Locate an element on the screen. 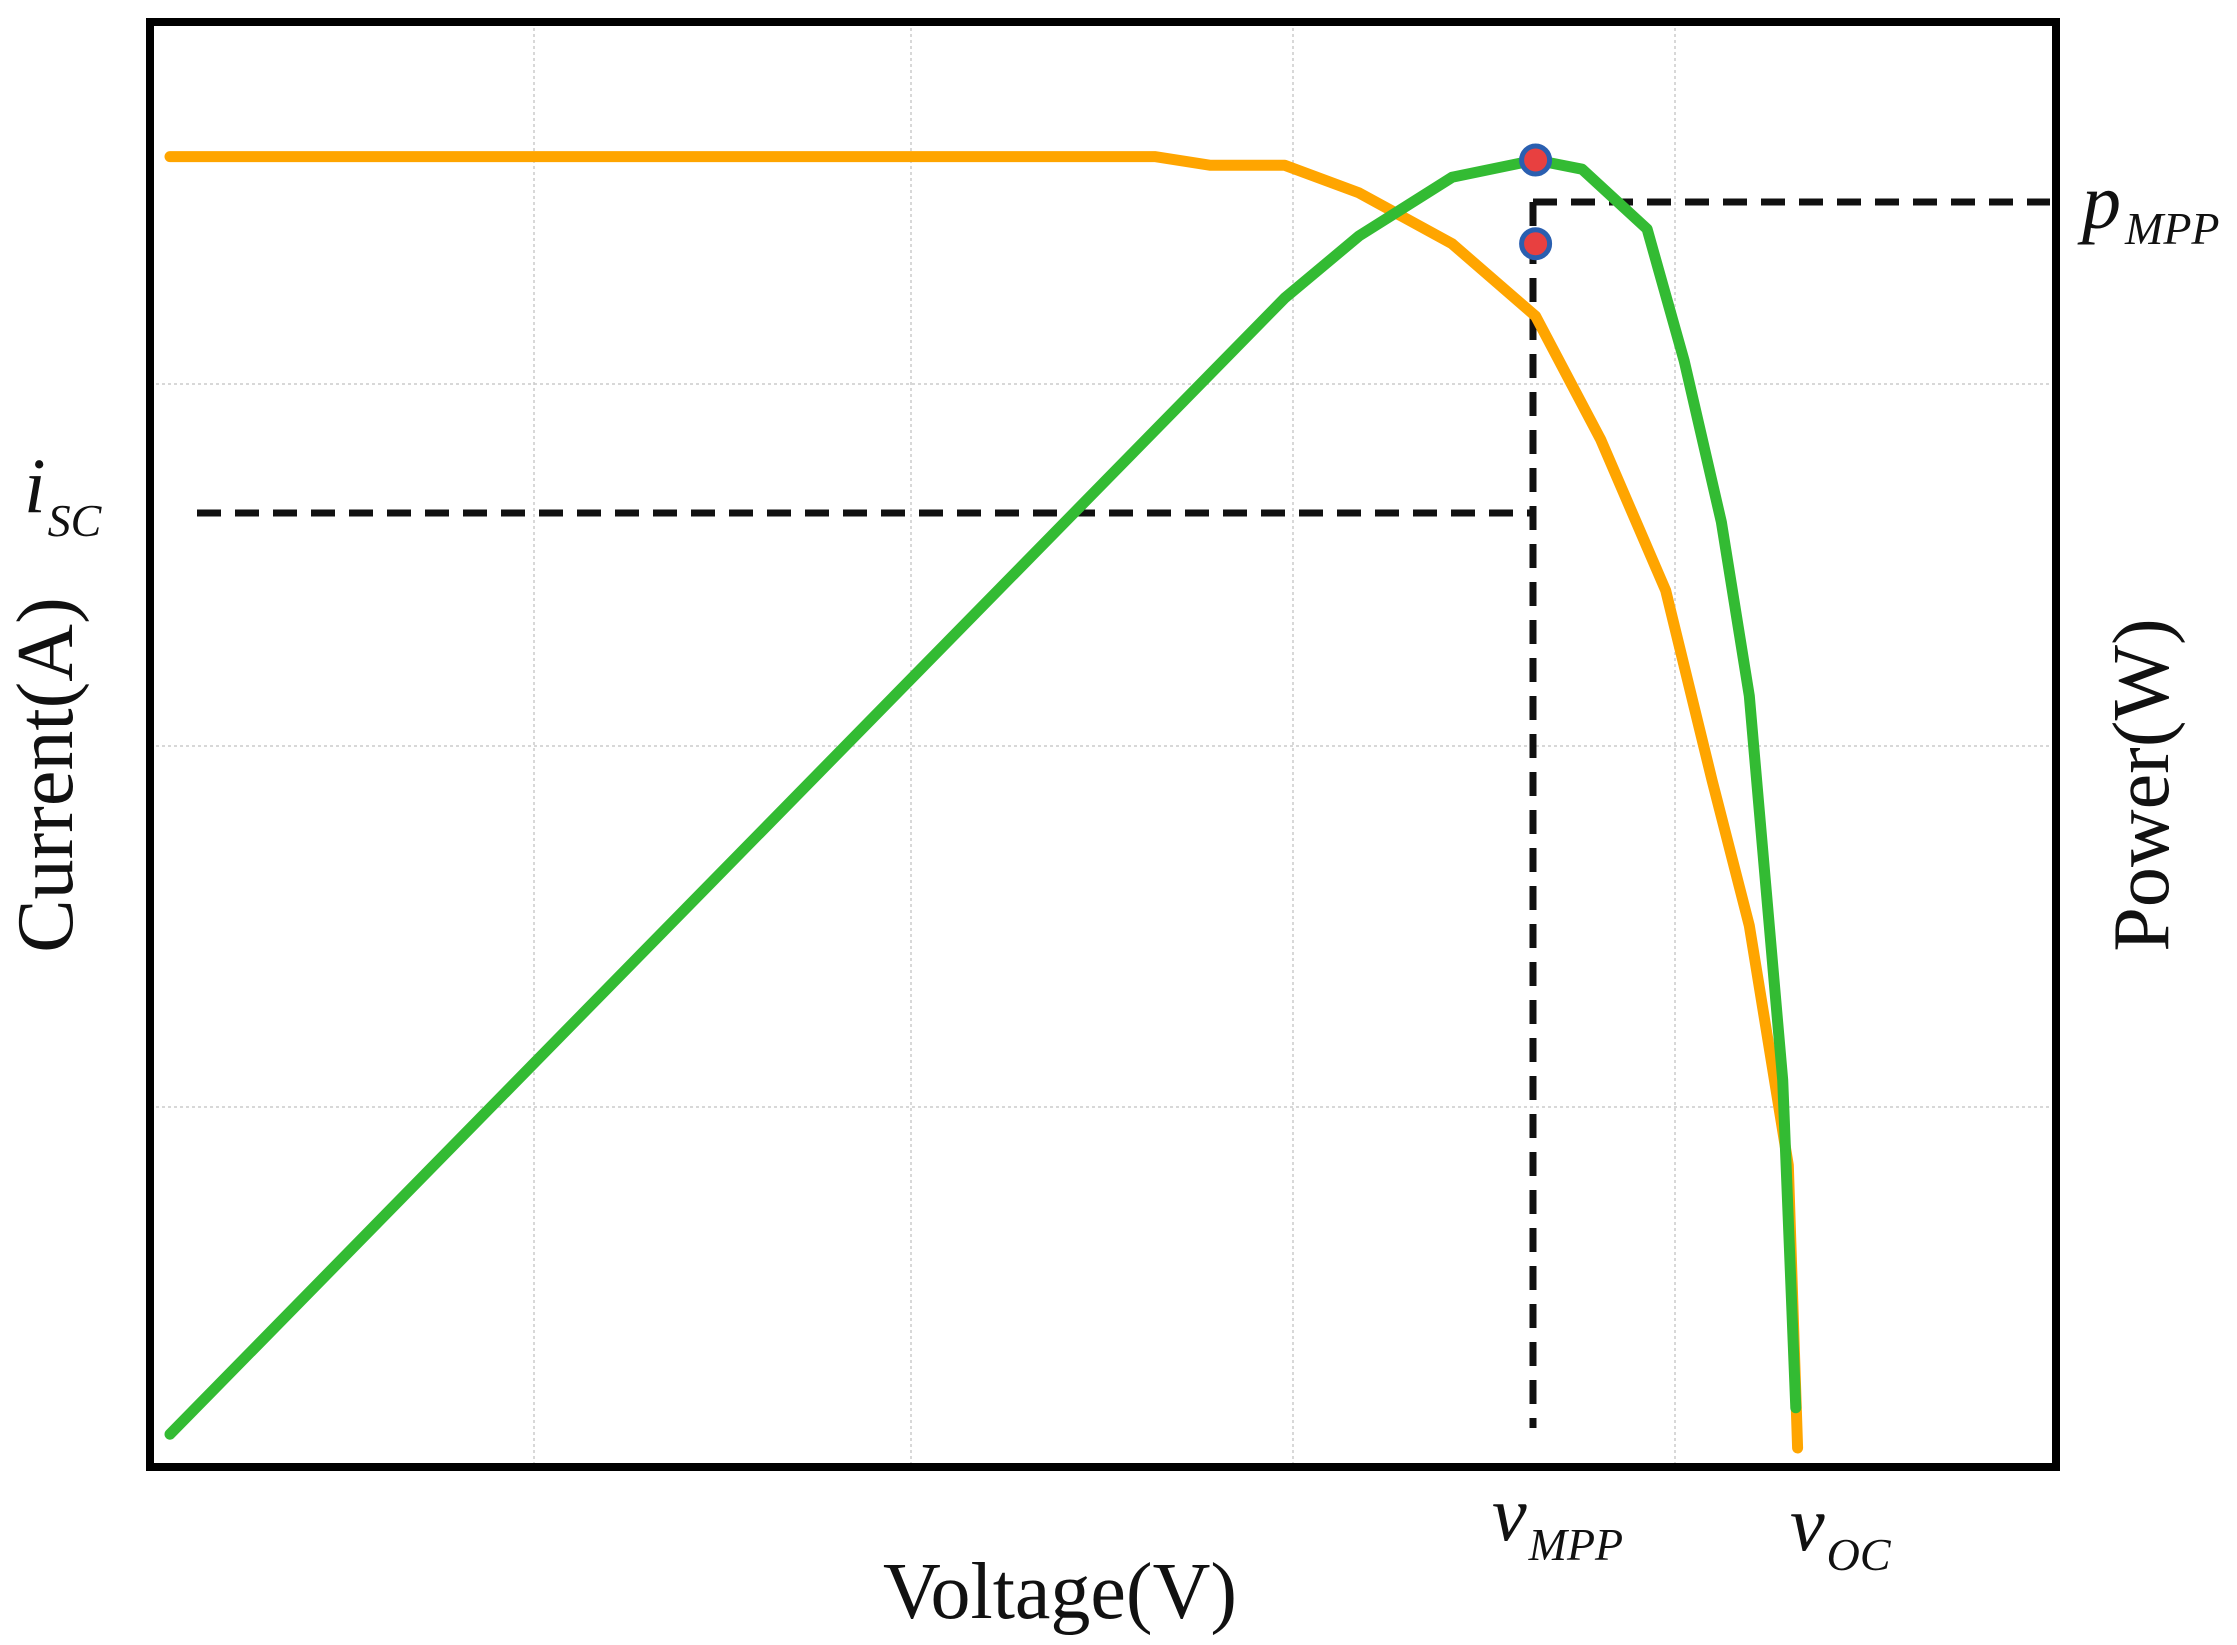 The width and height of the screenshot is (2237, 1645). isc-label: iSC is located at coordinates (63, 494).